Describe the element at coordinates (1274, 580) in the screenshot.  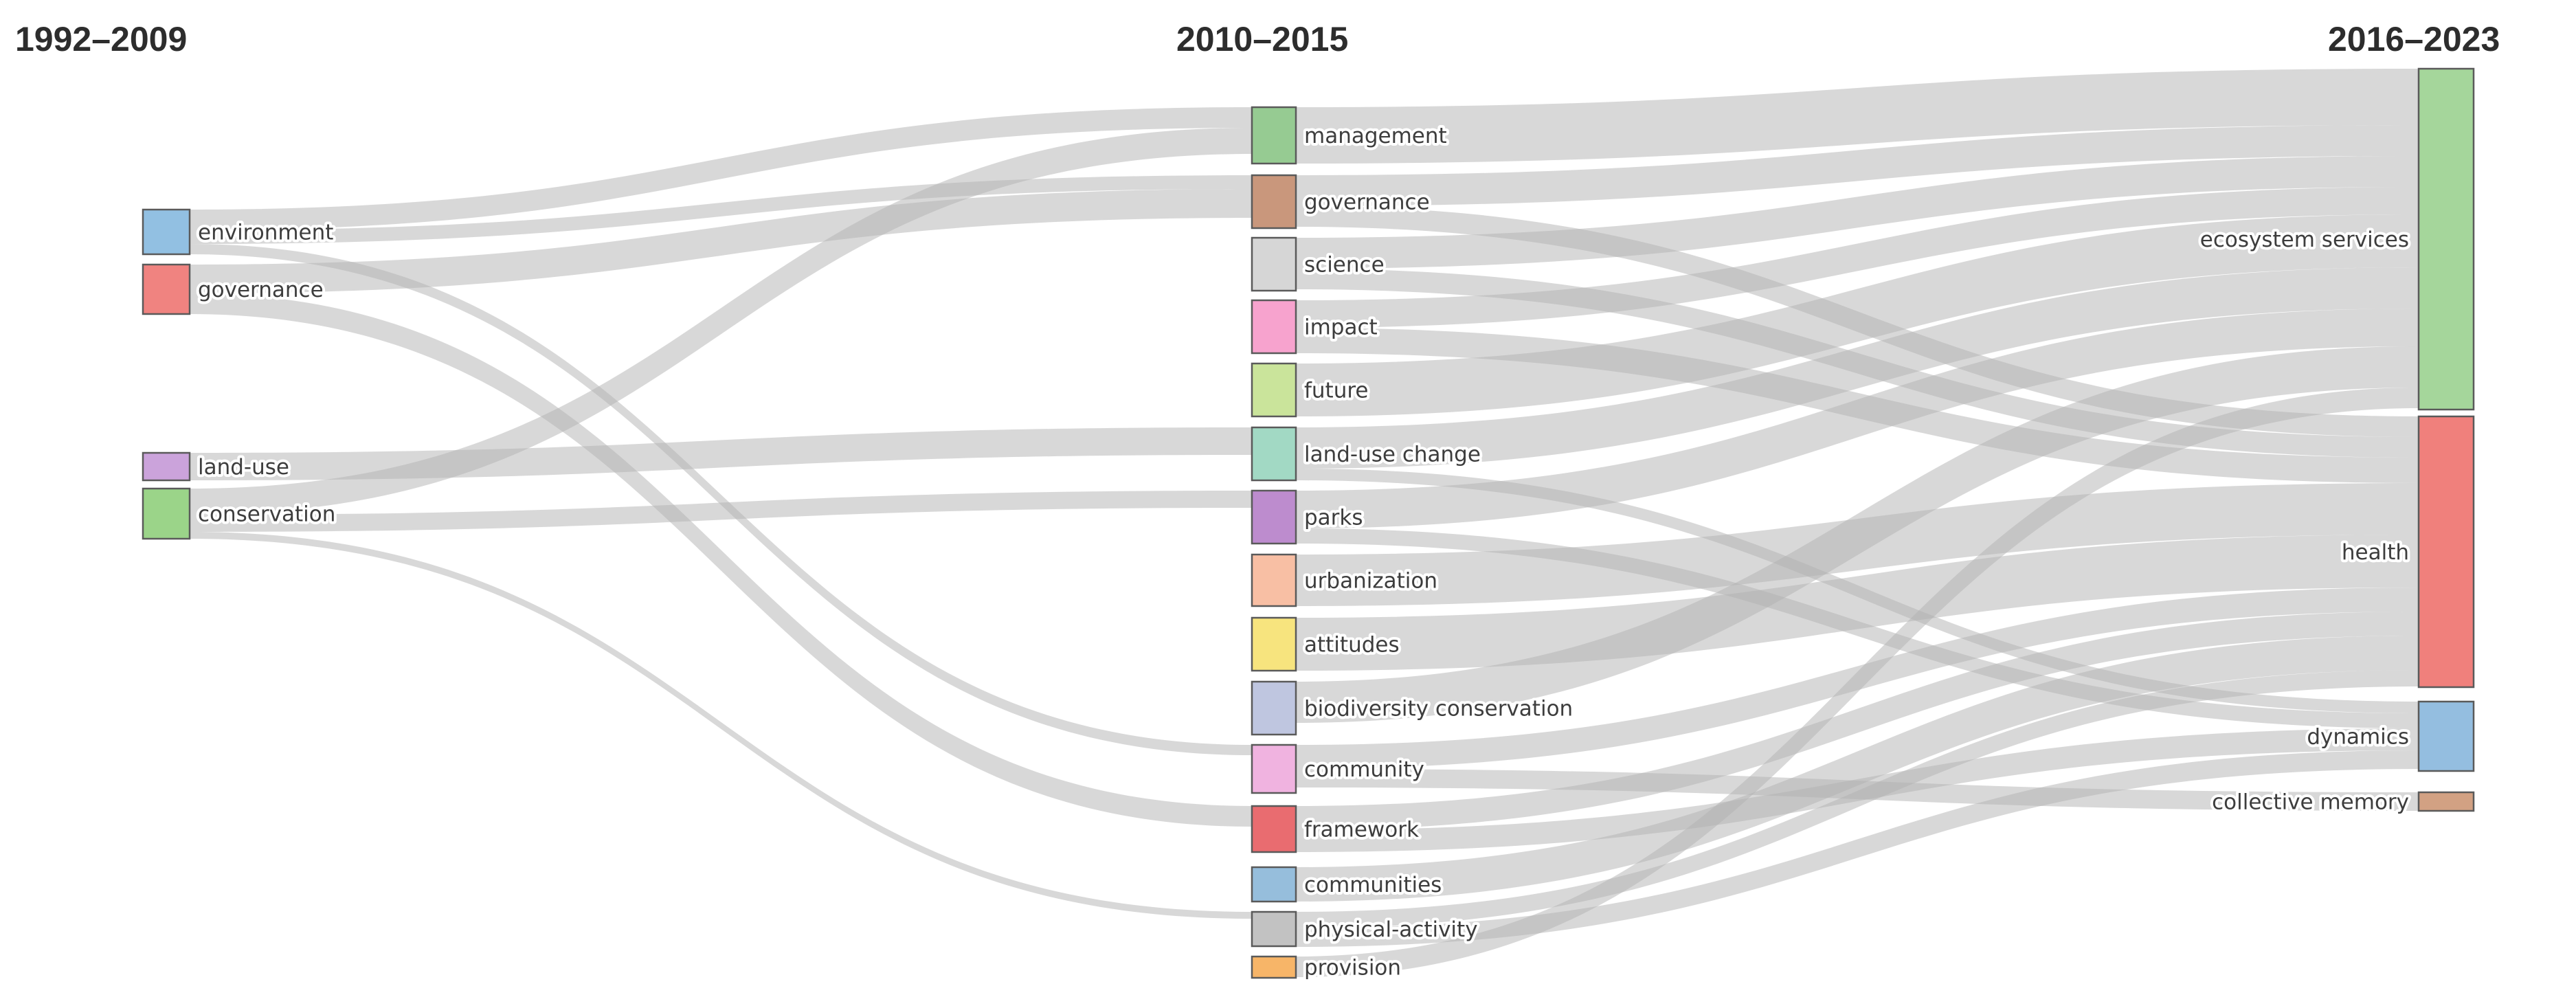
I see `sankey-node-urban-2010` at that location.